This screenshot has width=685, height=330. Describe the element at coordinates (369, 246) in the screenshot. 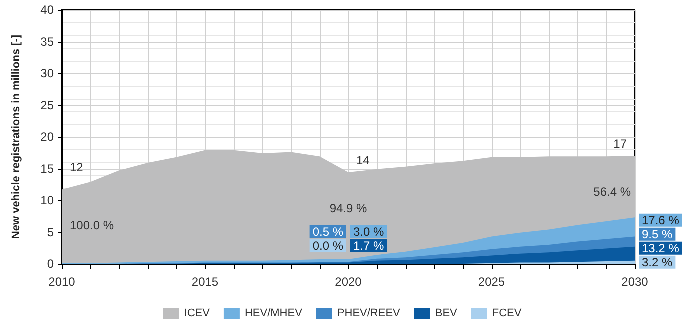

I see `annotation: 1.7 %` at that location.